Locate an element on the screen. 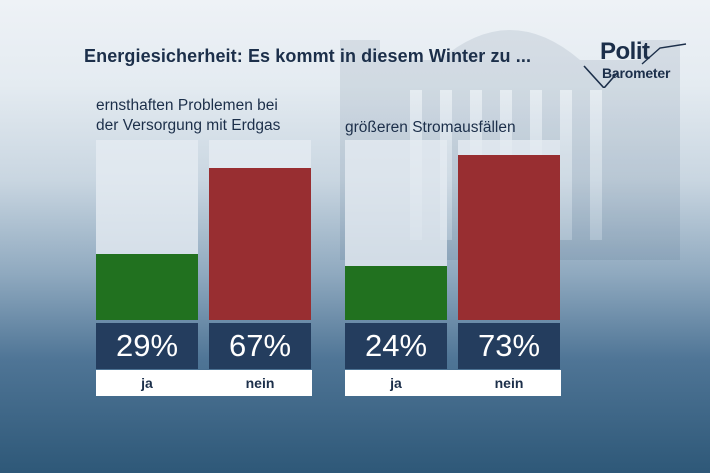 Image resolution: width=710 pixels, height=473 pixels. logo-text-barometer: Barometer is located at coordinates (636, 73).